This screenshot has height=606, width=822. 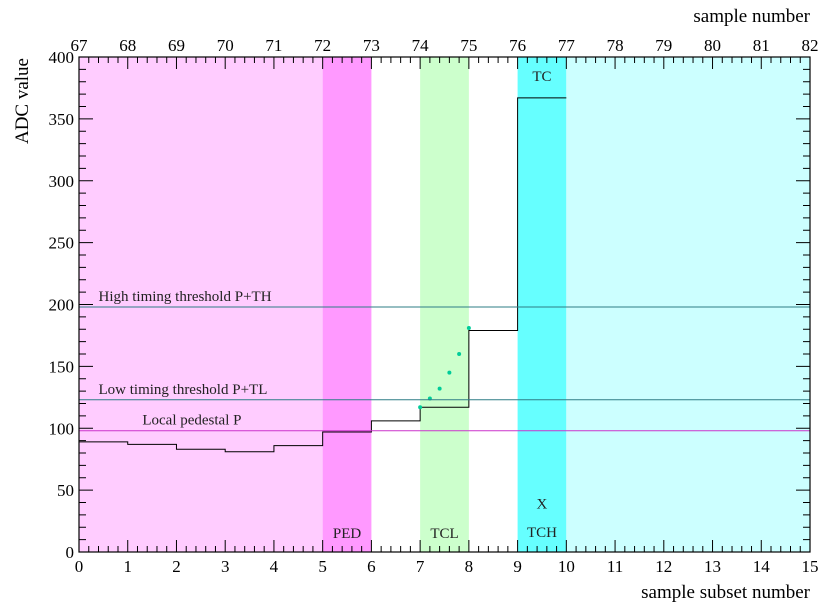 What do you see at coordinates (62, 57) in the screenshot?
I see `y-tick-label: 400` at bounding box center [62, 57].